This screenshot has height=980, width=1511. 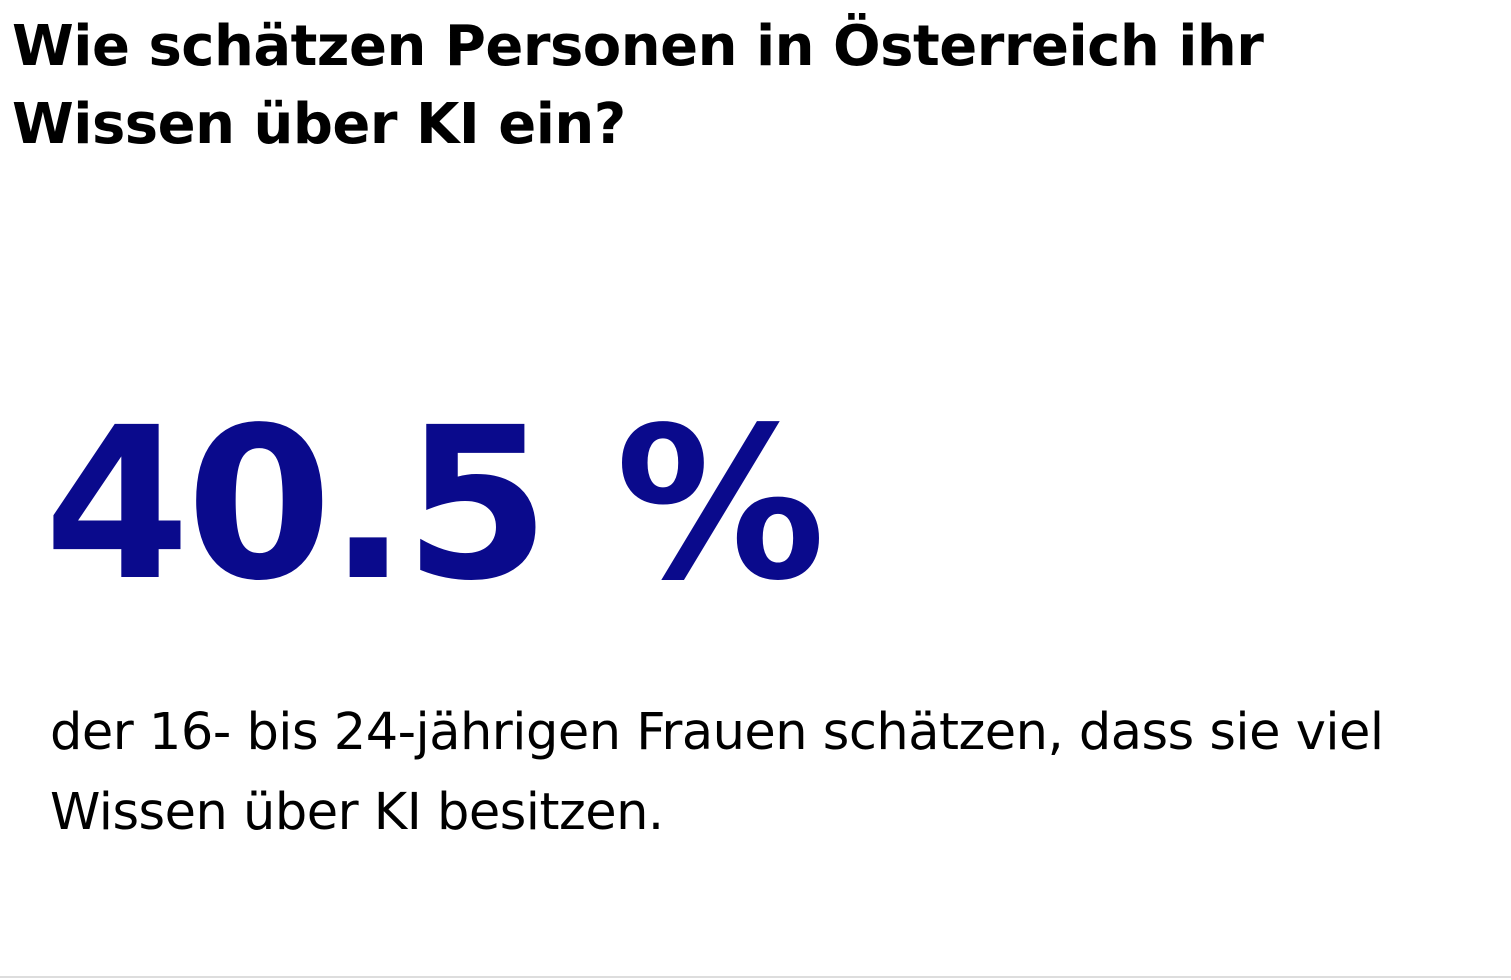 What do you see at coordinates (435, 504) in the screenshot?
I see `stat-value: 40.5 %` at bounding box center [435, 504].